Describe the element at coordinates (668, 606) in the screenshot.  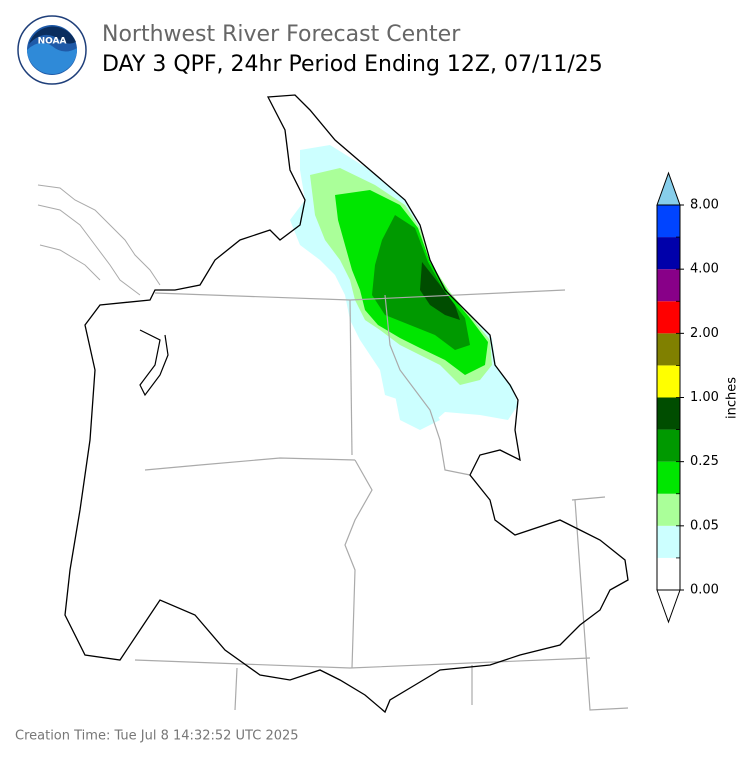
I see `colorbar-under` at that location.